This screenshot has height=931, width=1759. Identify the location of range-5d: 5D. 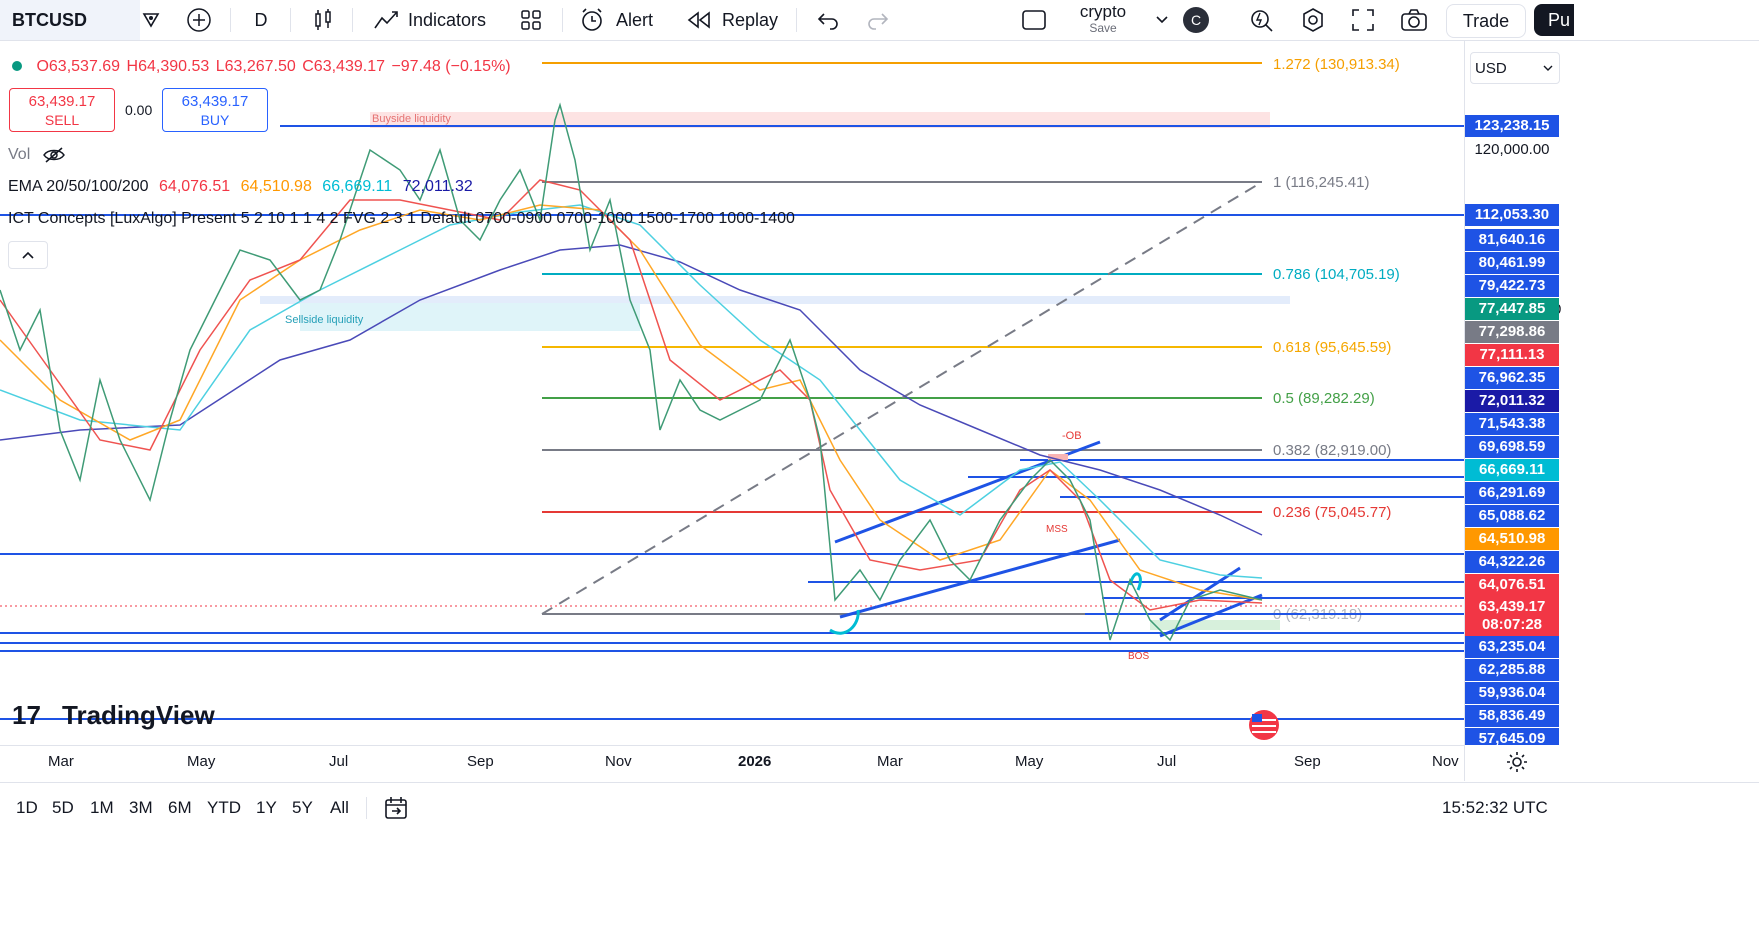
(63, 807).